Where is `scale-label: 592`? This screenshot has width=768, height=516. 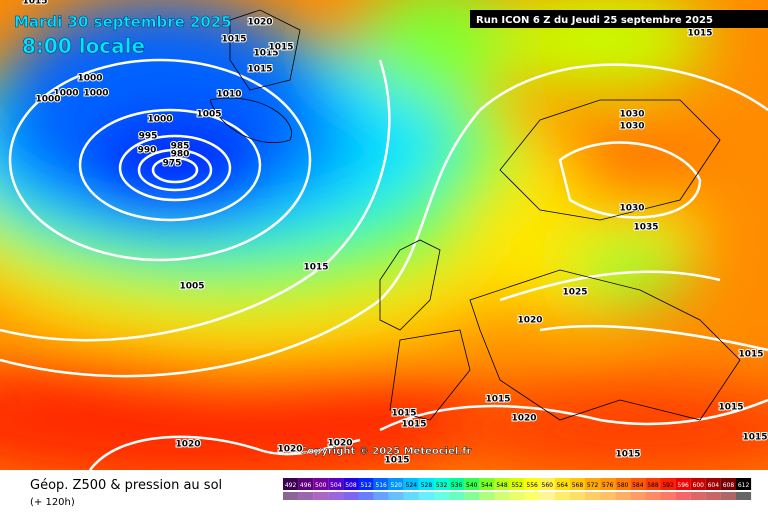
scale-label: 592 is located at coordinates (668, 485).